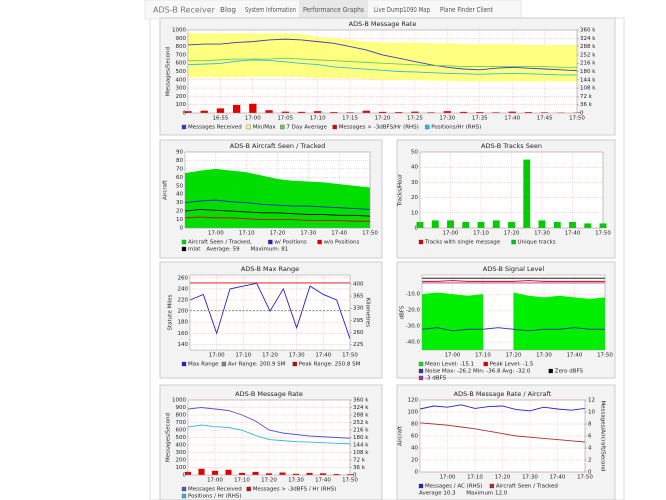  I want to click on legend-label: w/ Positions, so click(290, 243).